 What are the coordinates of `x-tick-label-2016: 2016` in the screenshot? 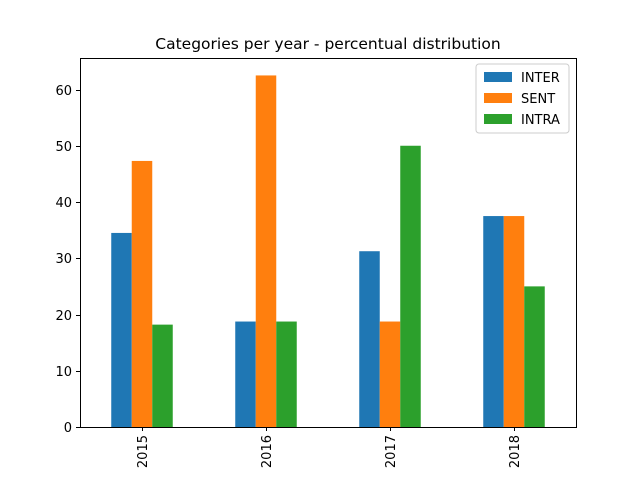 It's located at (267, 451).